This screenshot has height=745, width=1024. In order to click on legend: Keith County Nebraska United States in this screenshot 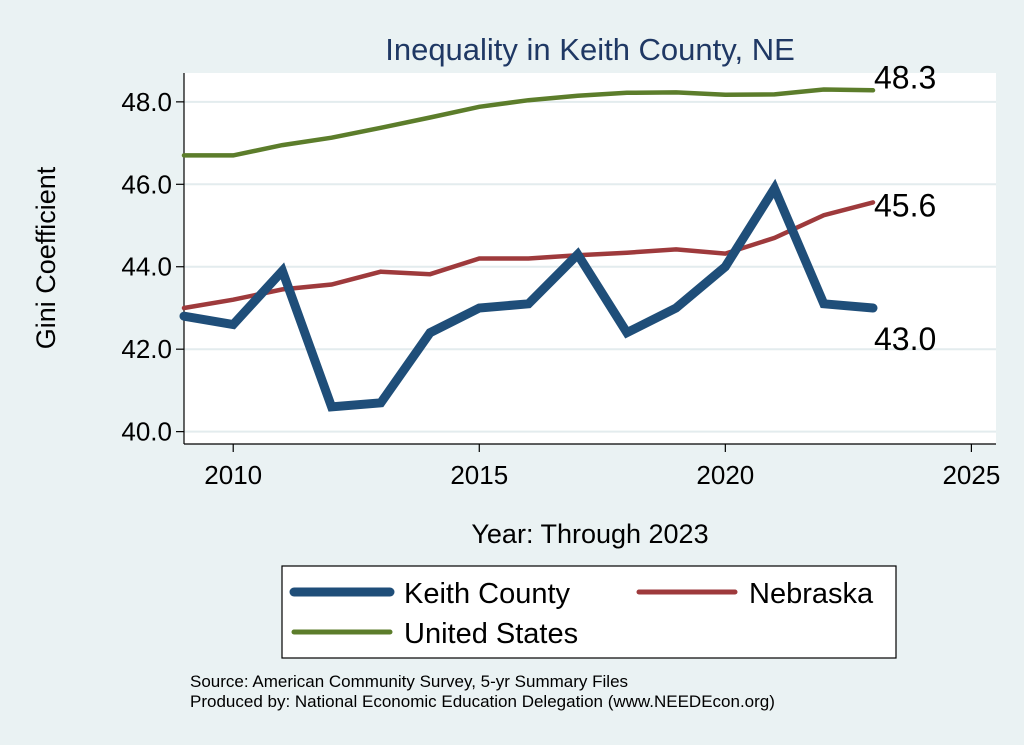, I will do `click(589, 612)`.